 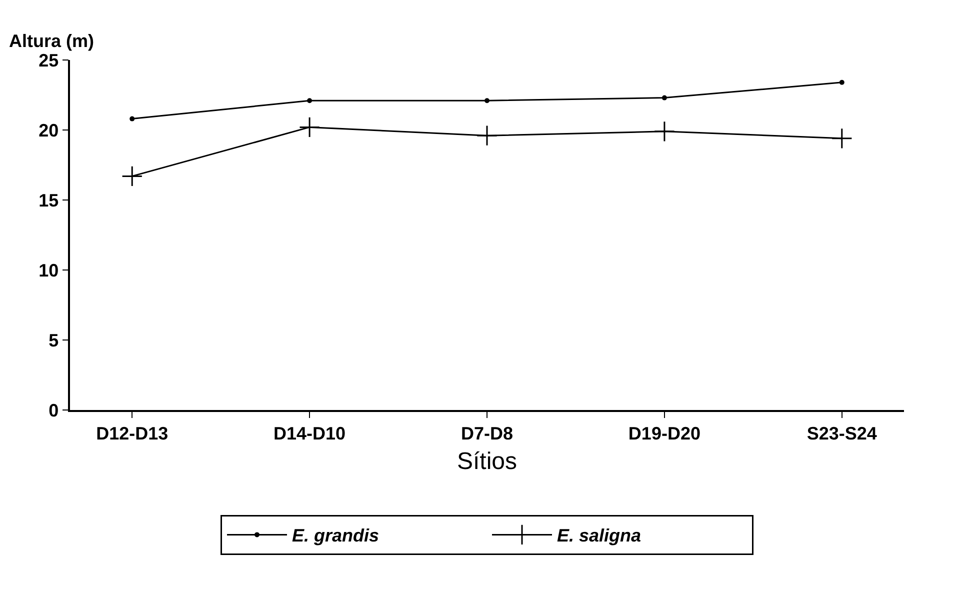 I want to click on y-tick-label: 25, so click(x=48, y=60).